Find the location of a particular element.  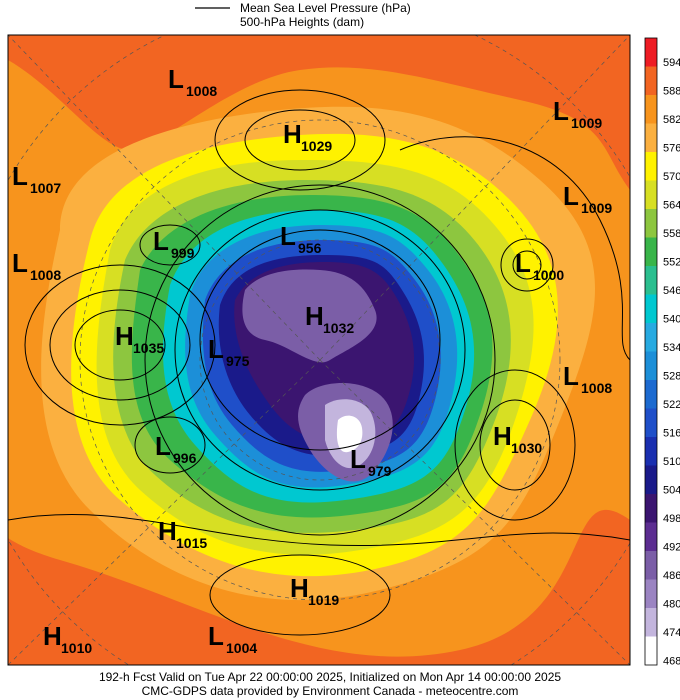

colorbar-label: 498 is located at coordinates (671, 519).